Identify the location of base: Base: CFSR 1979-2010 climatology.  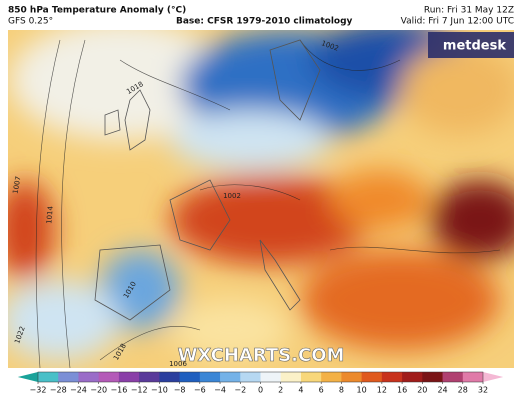
(264, 22).